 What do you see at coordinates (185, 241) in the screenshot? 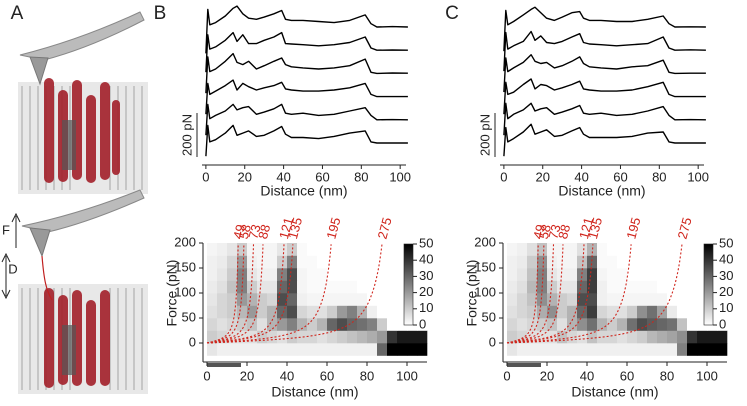
I see `y-tick-label: 200` at bounding box center [185, 241].